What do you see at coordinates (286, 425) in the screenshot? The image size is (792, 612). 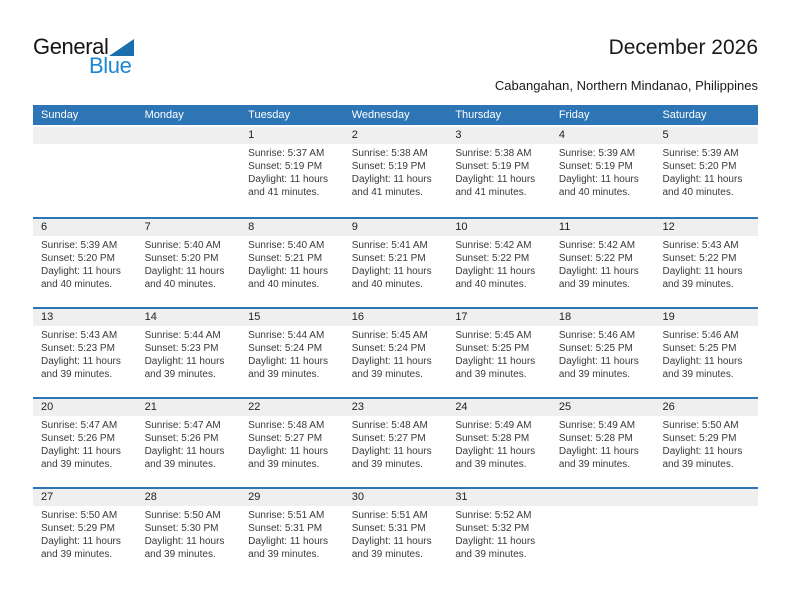 I see `sunrise-text: Sunrise: 5:48 AM` at bounding box center [286, 425].